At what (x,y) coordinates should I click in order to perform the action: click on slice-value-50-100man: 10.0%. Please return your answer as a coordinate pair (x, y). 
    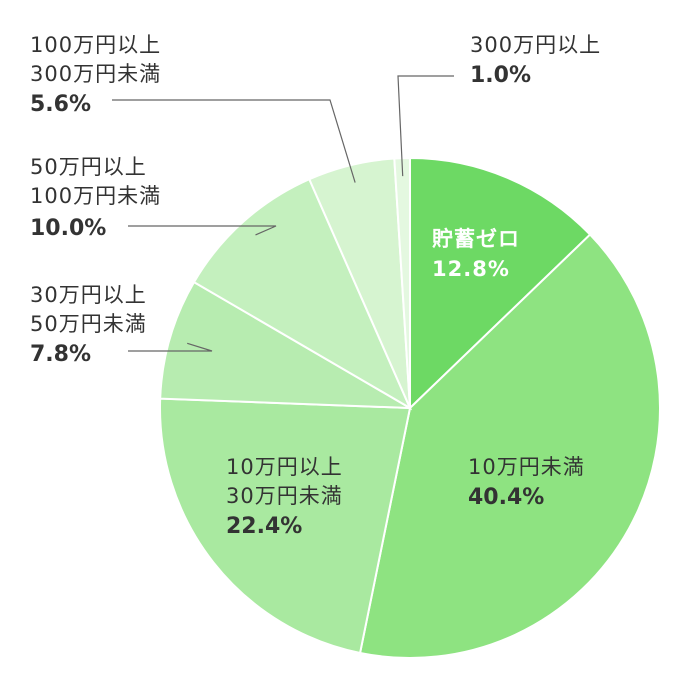
    Looking at the image, I should click on (68, 228).